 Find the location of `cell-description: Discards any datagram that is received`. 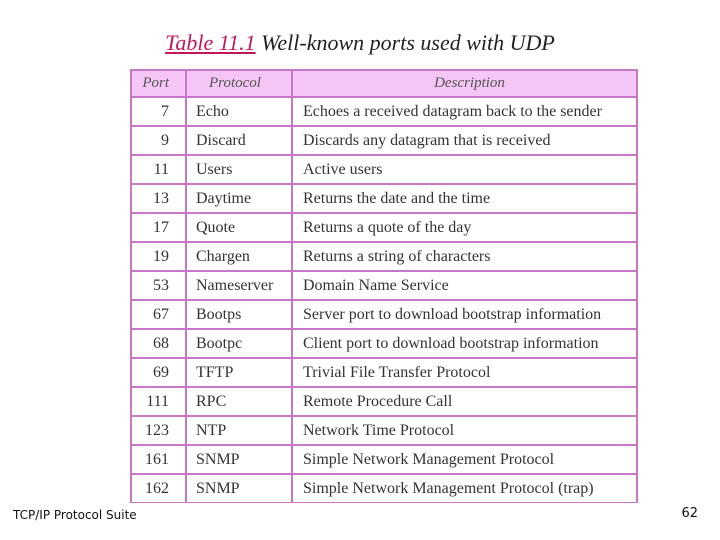

cell-description: Discards any datagram that is received is located at coordinates (464, 140).